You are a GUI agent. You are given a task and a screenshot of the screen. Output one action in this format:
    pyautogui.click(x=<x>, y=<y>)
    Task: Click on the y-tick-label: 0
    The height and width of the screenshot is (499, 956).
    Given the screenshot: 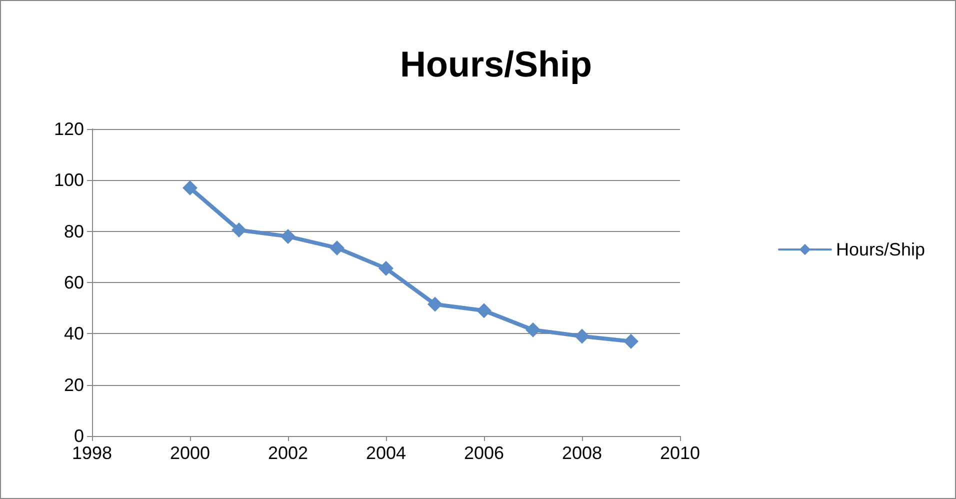 What is the action you would take?
    pyautogui.click(x=79, y=436)
    